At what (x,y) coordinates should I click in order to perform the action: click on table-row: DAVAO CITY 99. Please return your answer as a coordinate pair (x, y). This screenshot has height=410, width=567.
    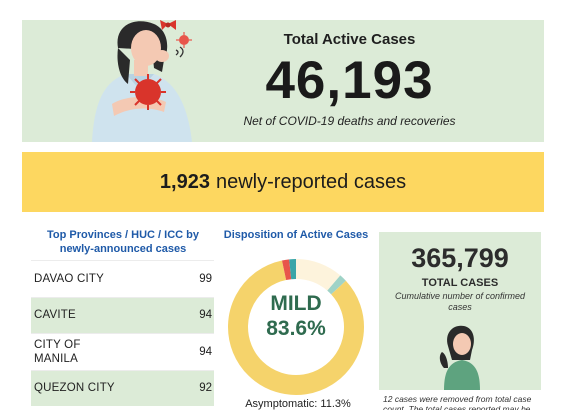
    Looking at the image, I should click on (122, 278).